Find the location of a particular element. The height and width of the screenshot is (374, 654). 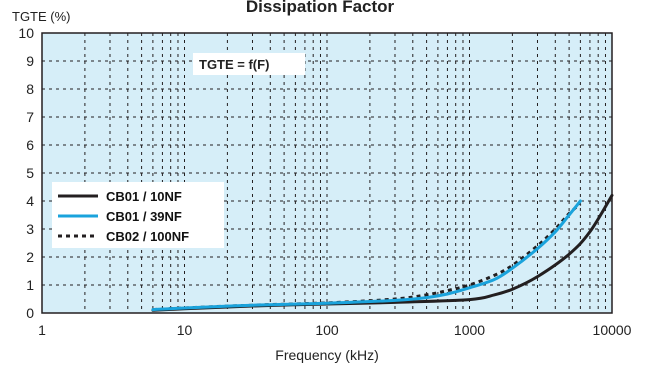

y-tick-label: 9 is located at coordinates (30, 61).